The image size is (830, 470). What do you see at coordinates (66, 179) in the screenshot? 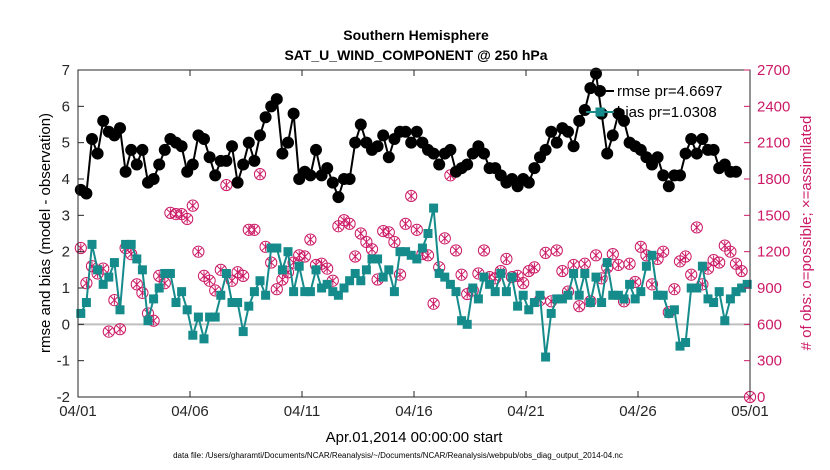
I see `left-tick-label: 4` at bounding box center [66, 179].